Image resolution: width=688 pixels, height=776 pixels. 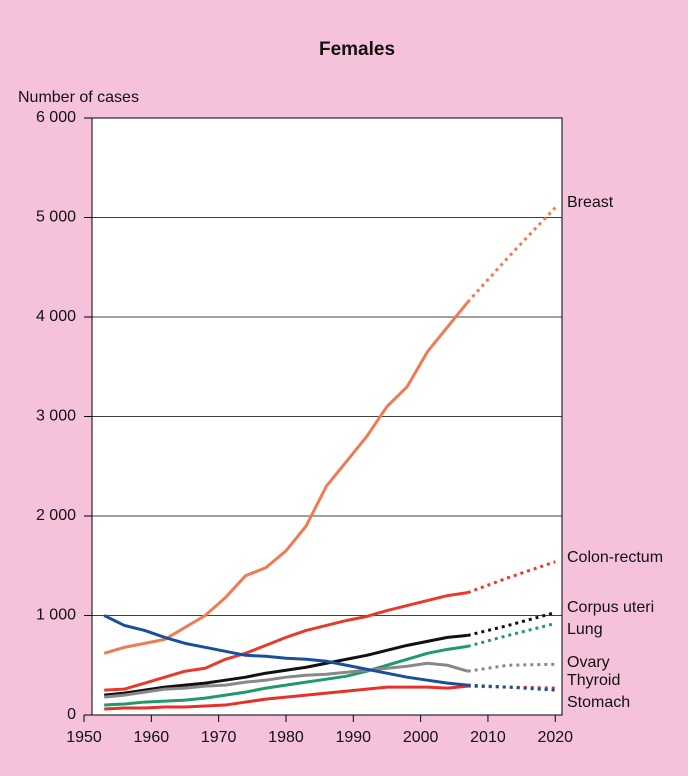 What do you see at coordinates (593, 680) in the screenshot?
I see `series-label: Thyroid` at bounding box center [593, 680].